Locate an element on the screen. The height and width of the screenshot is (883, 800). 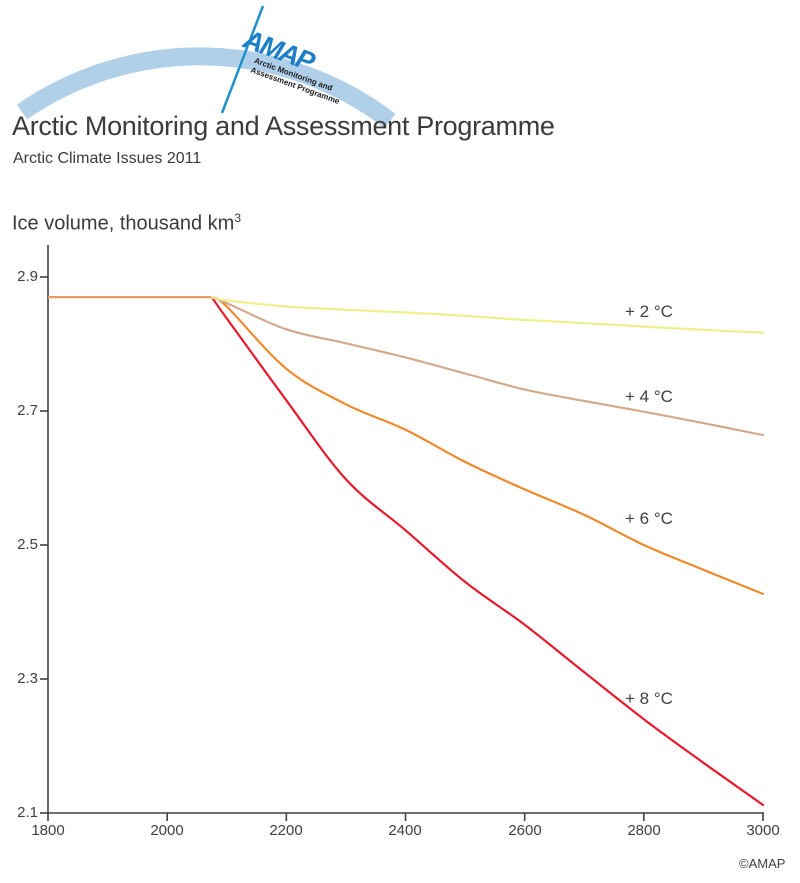
y-tick-label: 2.7 is located at coordinates (27, 410).